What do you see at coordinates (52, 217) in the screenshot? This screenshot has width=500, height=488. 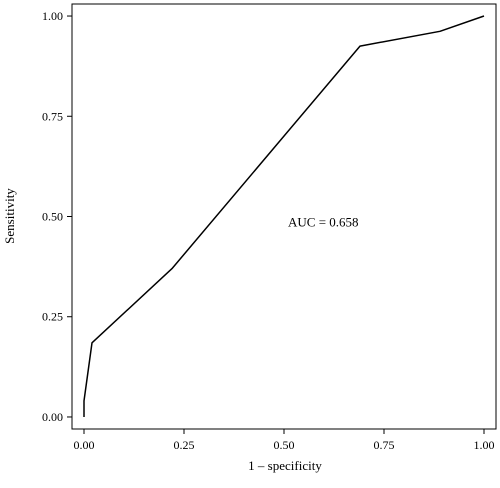 I see `y-tick-label: 0.50` at bounding box center [52, 217].